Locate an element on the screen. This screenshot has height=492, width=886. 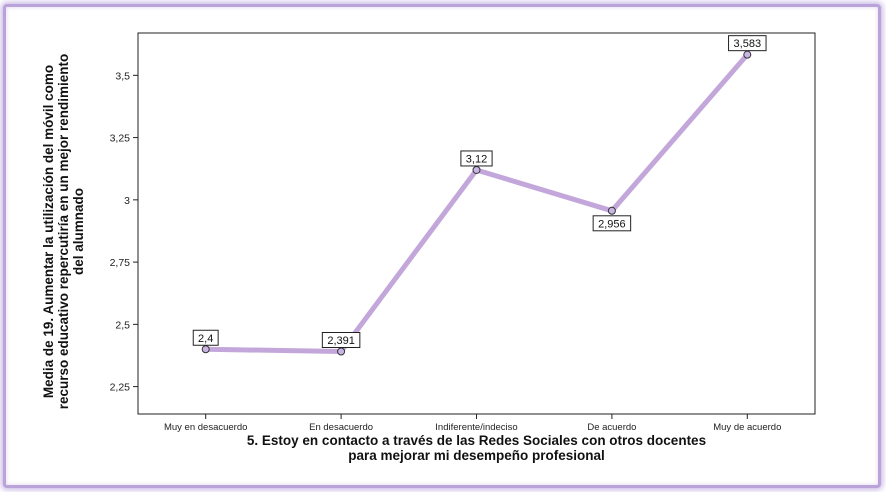
y-tick-label: 2,75 is located at coordinates (120, 263).